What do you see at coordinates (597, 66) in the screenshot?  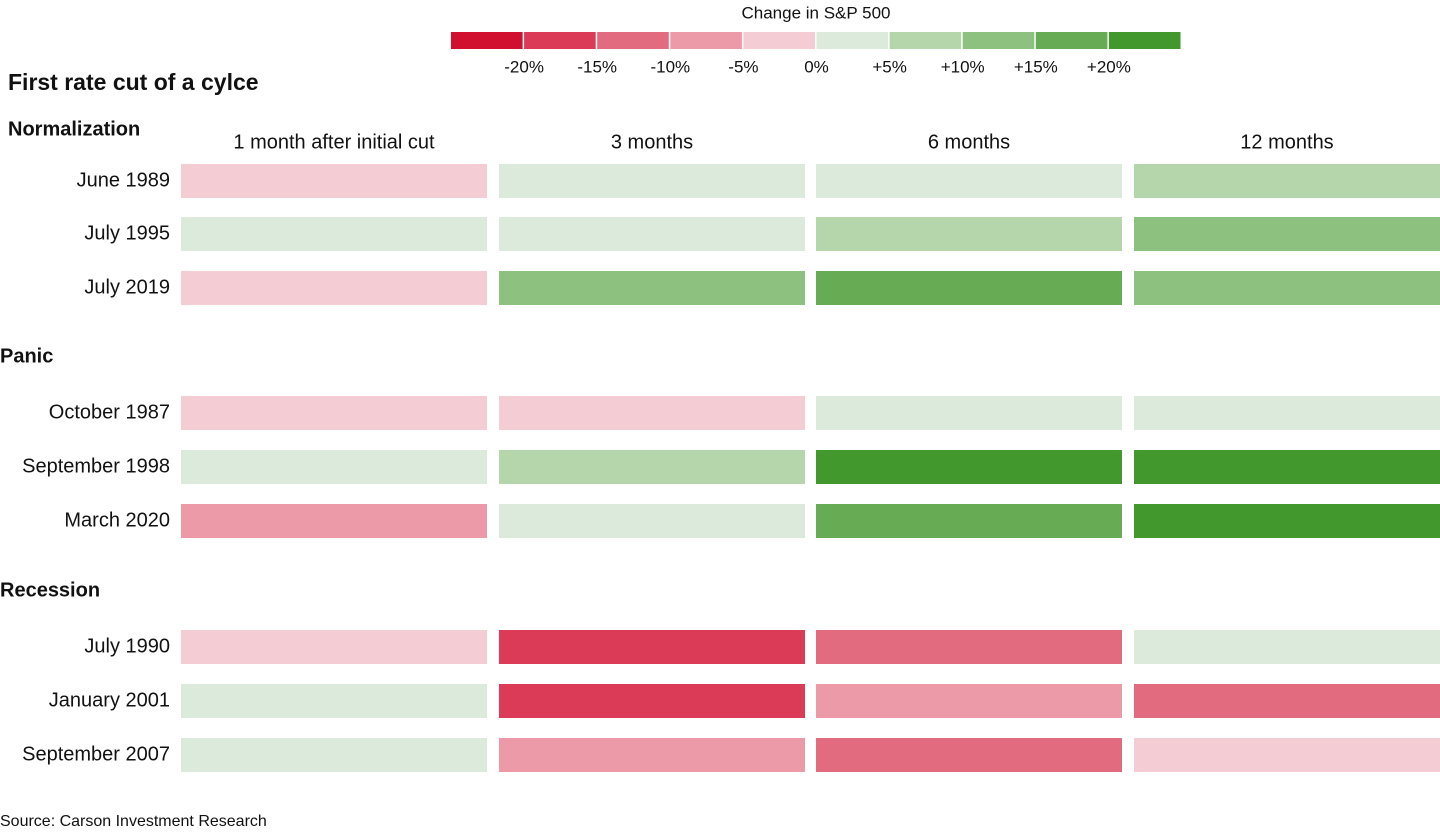 I see `legend-tick-label: -15%` at bounding box center [597, 66].